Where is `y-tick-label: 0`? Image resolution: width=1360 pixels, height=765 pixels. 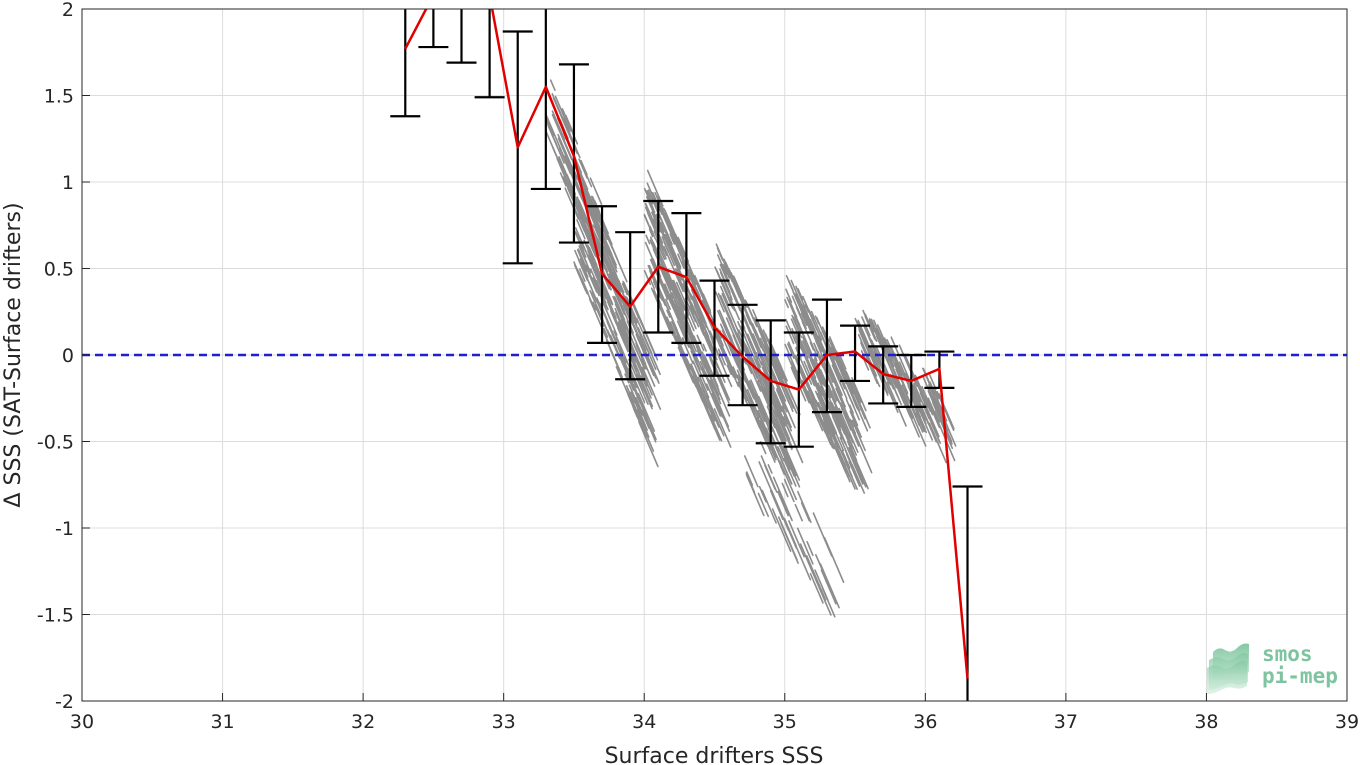 y-tick-label: 0 is located at coordinates (68, 356).